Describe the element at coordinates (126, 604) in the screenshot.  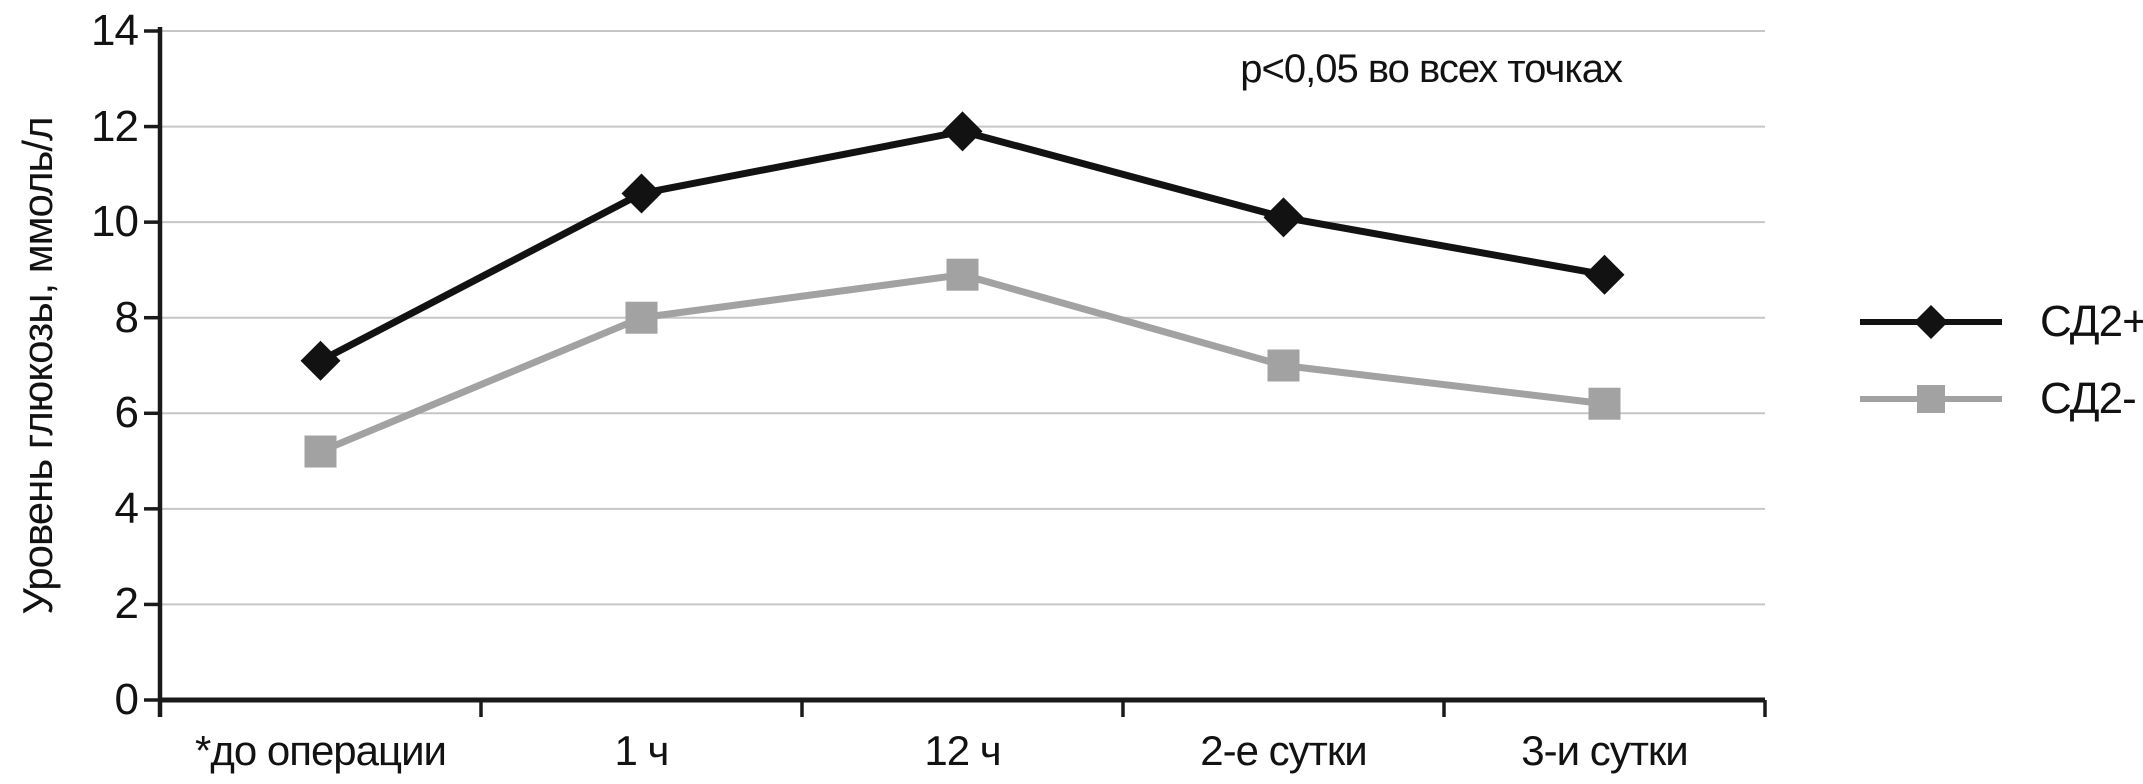
I see `y-tick-label: 2` at that location.